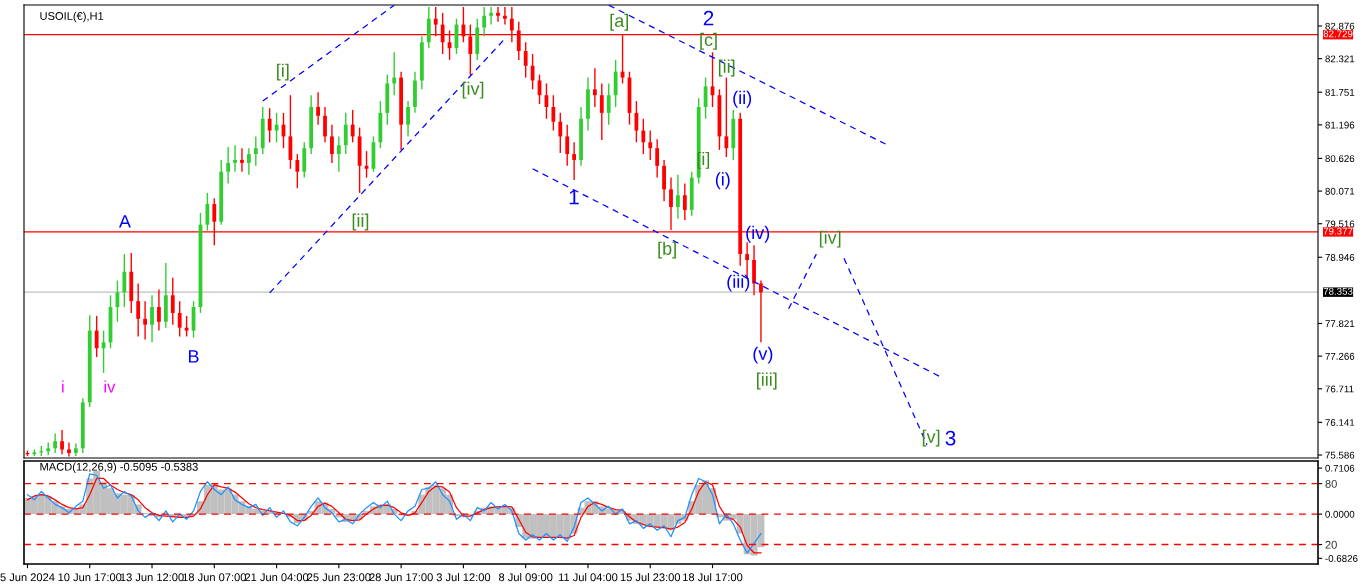  Describe the element at coordinates (722, 181) in the screenshot. I see `annotation: (i)` at that location.